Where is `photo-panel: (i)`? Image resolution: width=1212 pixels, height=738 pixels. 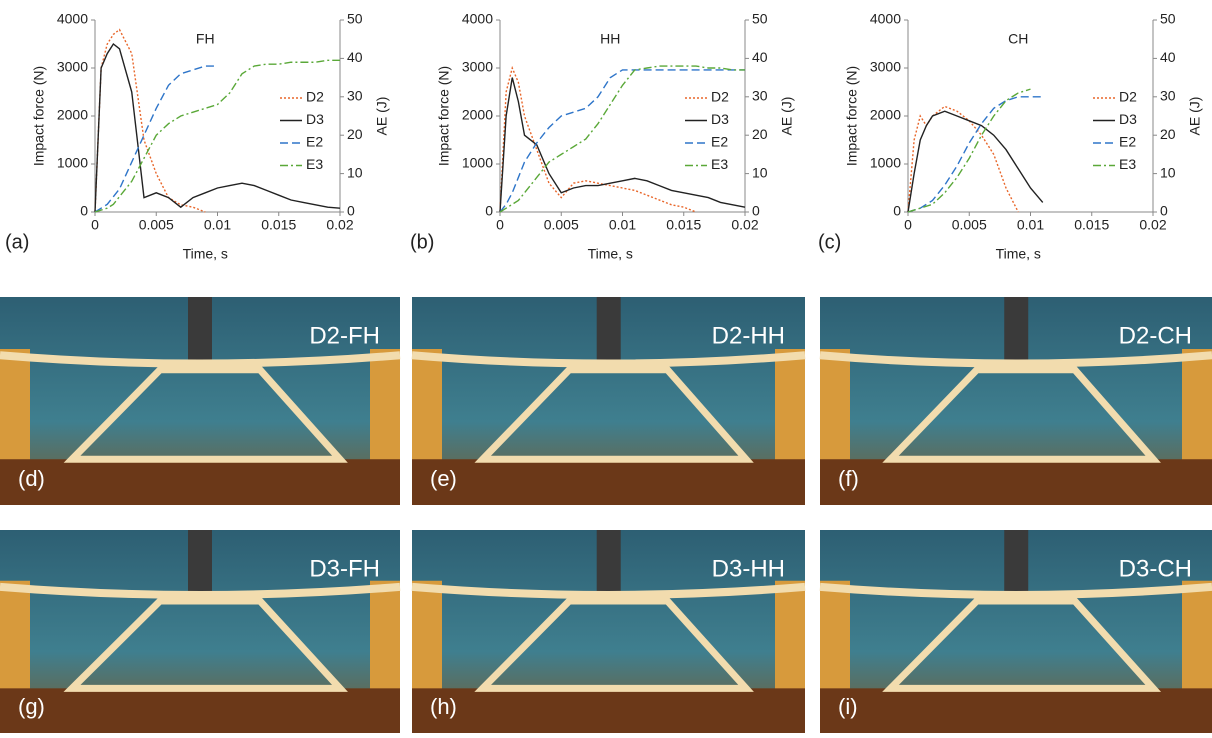 photo-panel: (i) is located at coordinates (848, 706).